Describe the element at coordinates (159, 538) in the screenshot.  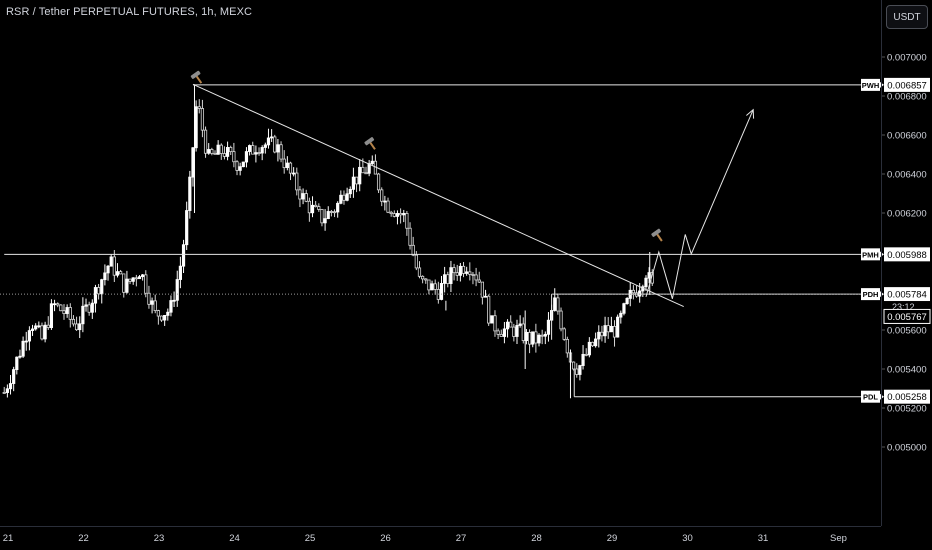
I see `x-tick-label: 23` at that location.